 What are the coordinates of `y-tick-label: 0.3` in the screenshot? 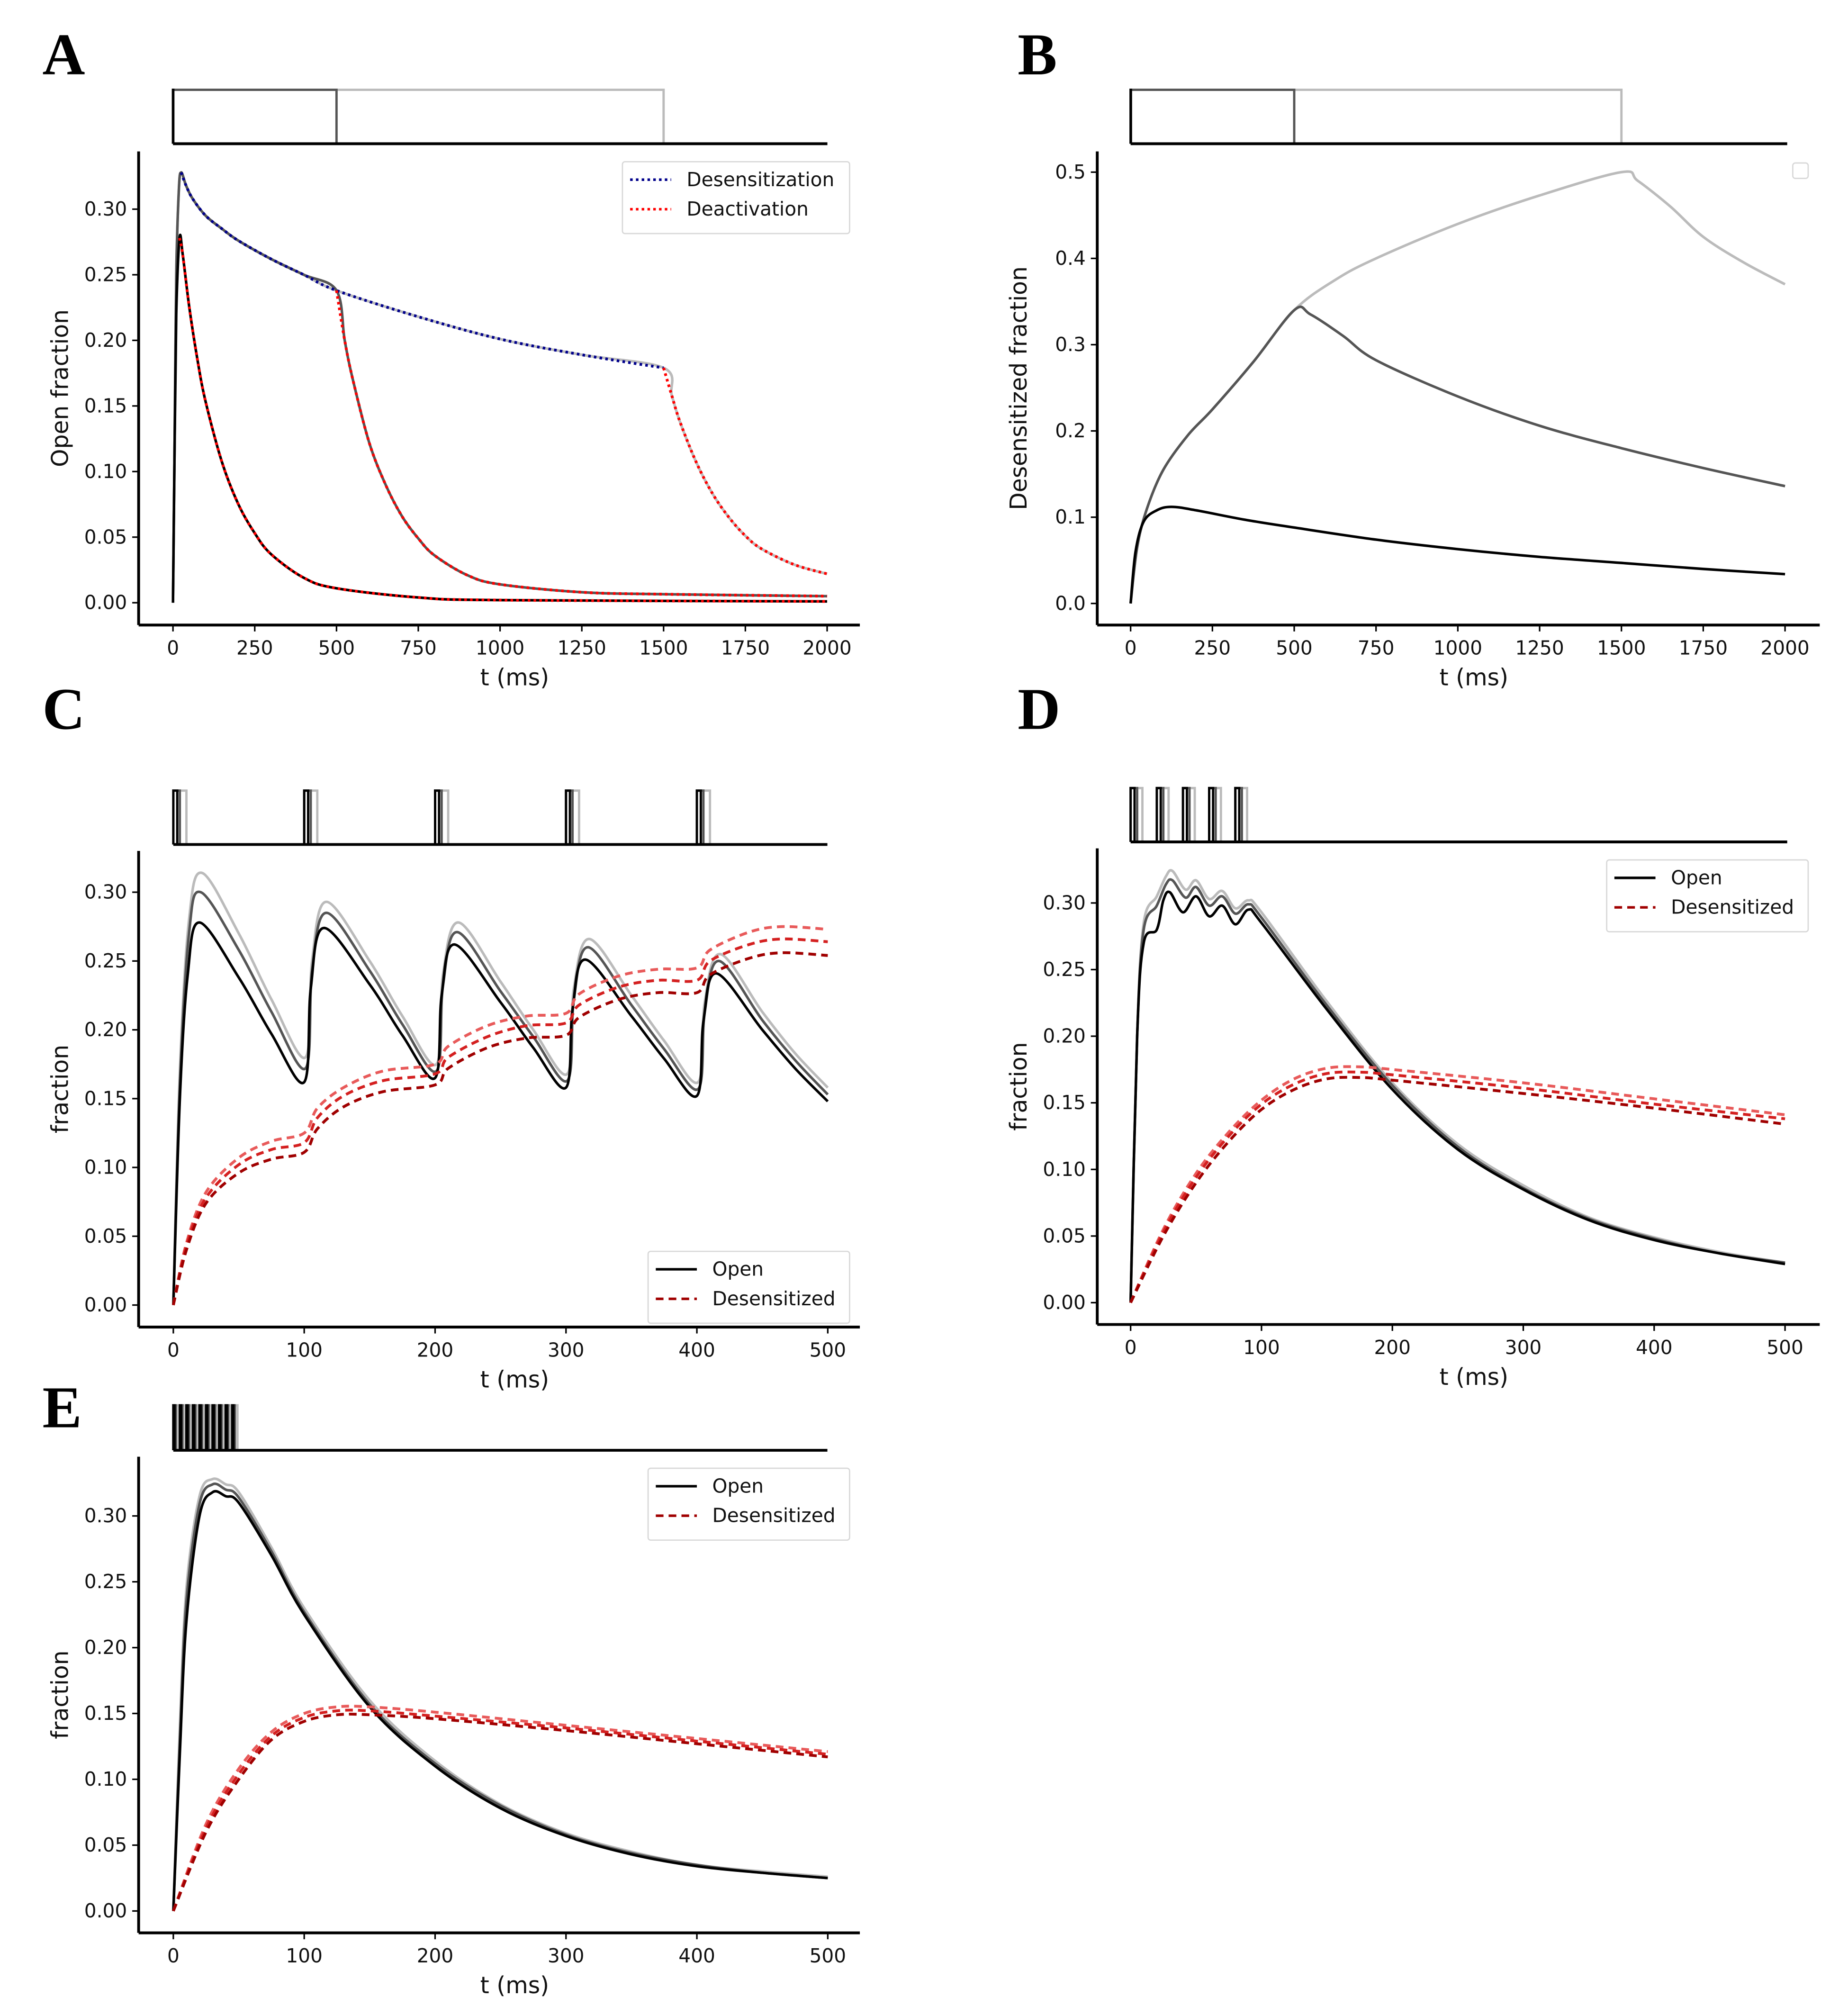 It's located at (1070, 345).